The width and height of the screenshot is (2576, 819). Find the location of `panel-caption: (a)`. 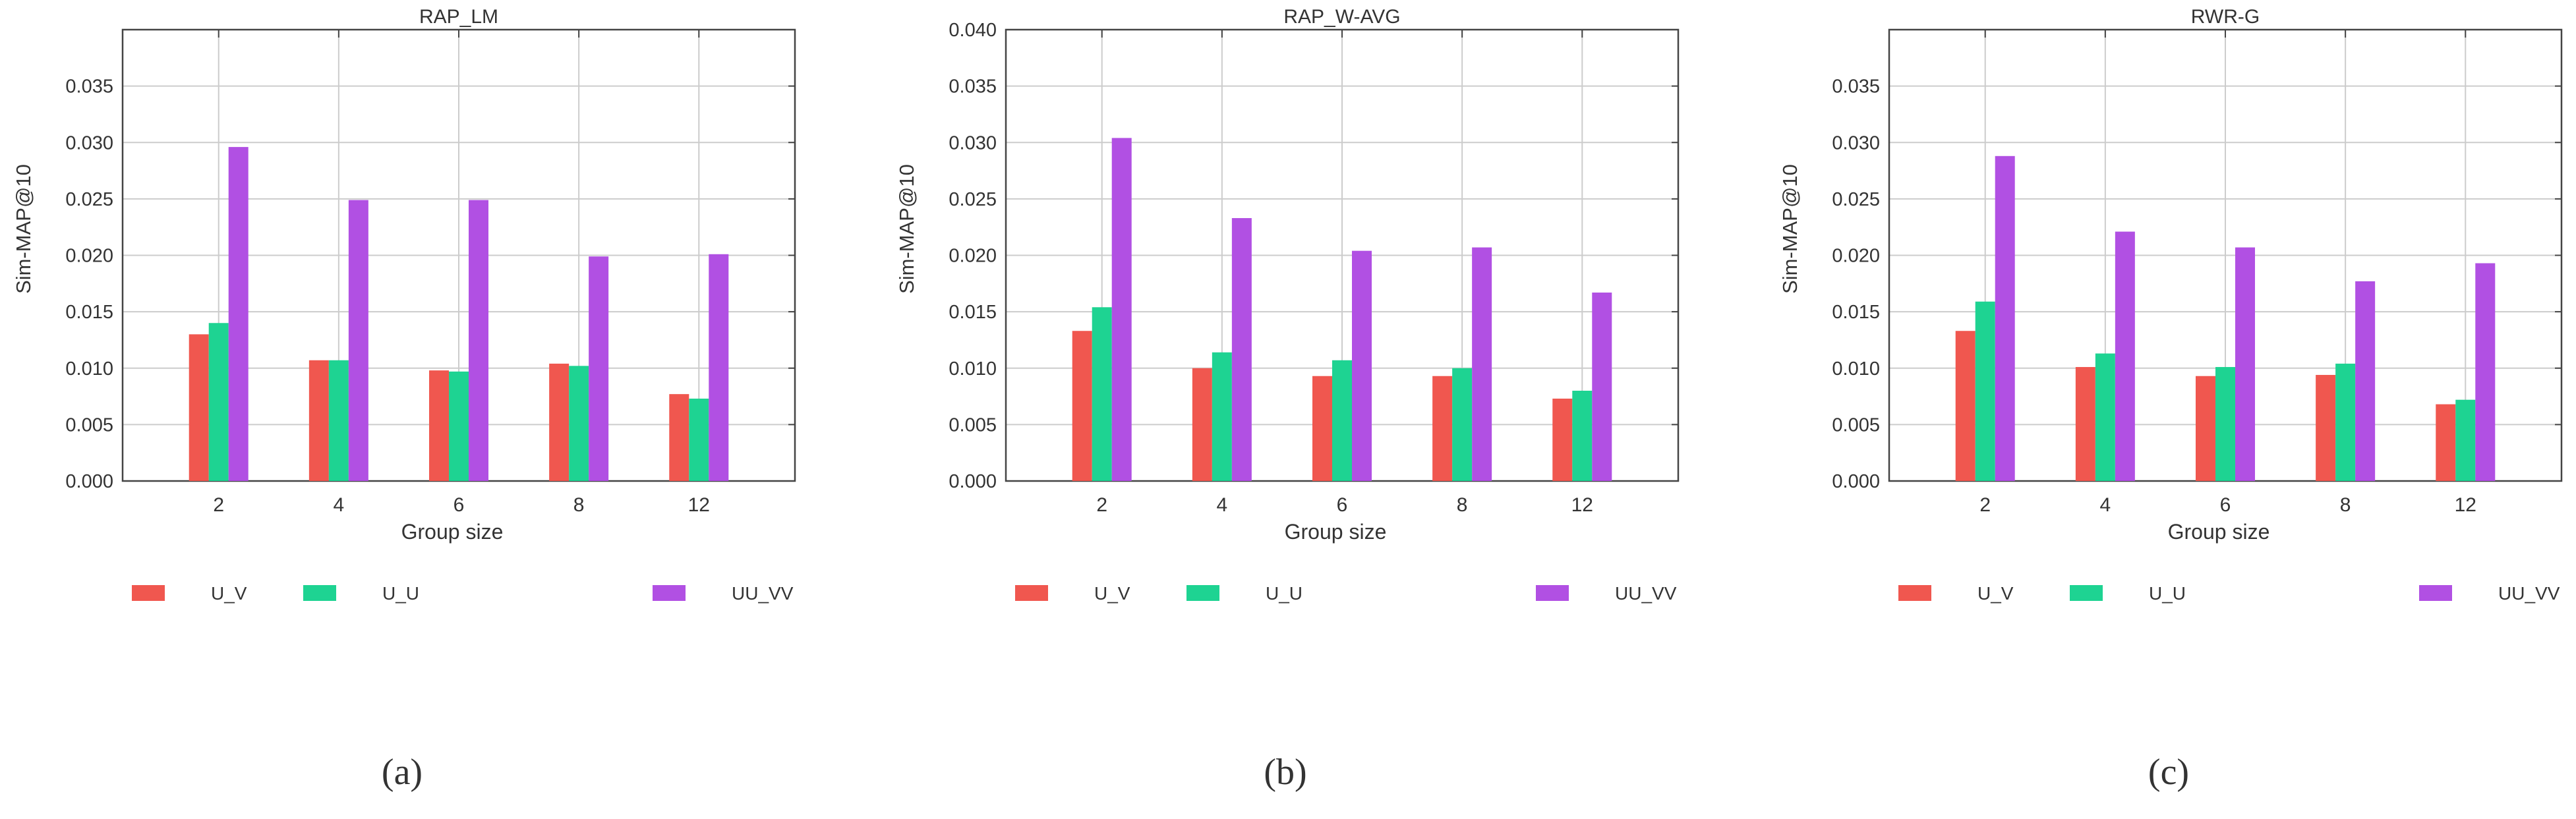

panel-caption: (a) is located at coordinates (403, 772).